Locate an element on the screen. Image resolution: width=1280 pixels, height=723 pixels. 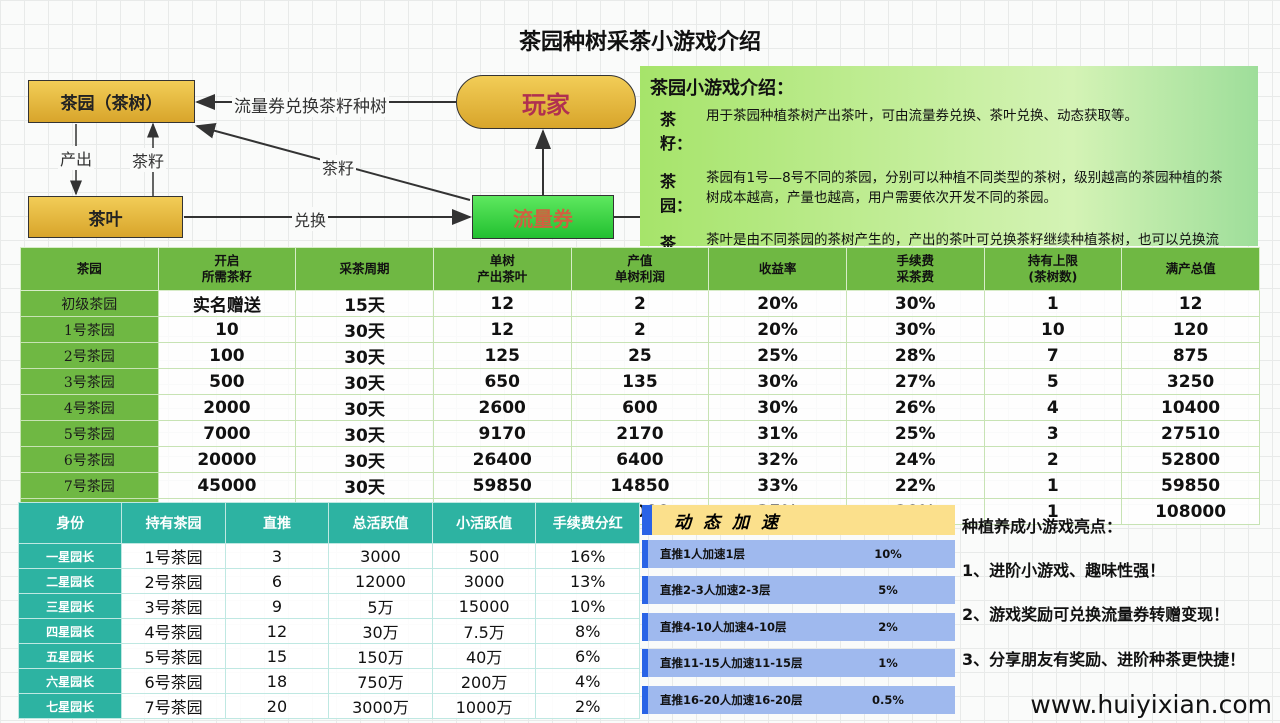
table-cell: 45000 is located at coordinates (227, 485).